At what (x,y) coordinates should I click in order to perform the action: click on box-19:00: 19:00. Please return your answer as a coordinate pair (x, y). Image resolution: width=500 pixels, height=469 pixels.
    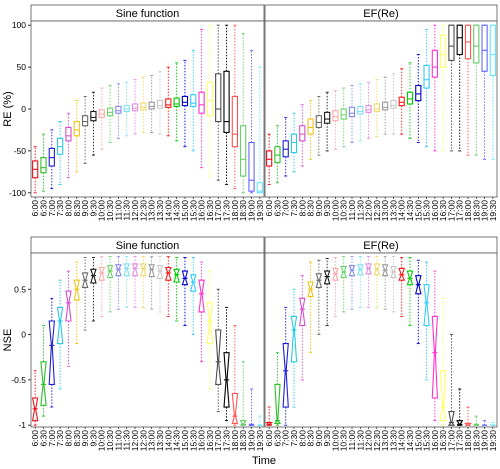
    Looking at the image, I should click on (485, 123).